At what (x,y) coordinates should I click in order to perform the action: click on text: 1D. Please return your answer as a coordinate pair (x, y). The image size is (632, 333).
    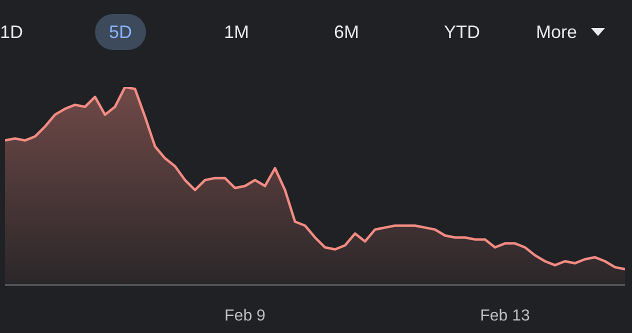
    Looking at the image, I should click on (12, 32).